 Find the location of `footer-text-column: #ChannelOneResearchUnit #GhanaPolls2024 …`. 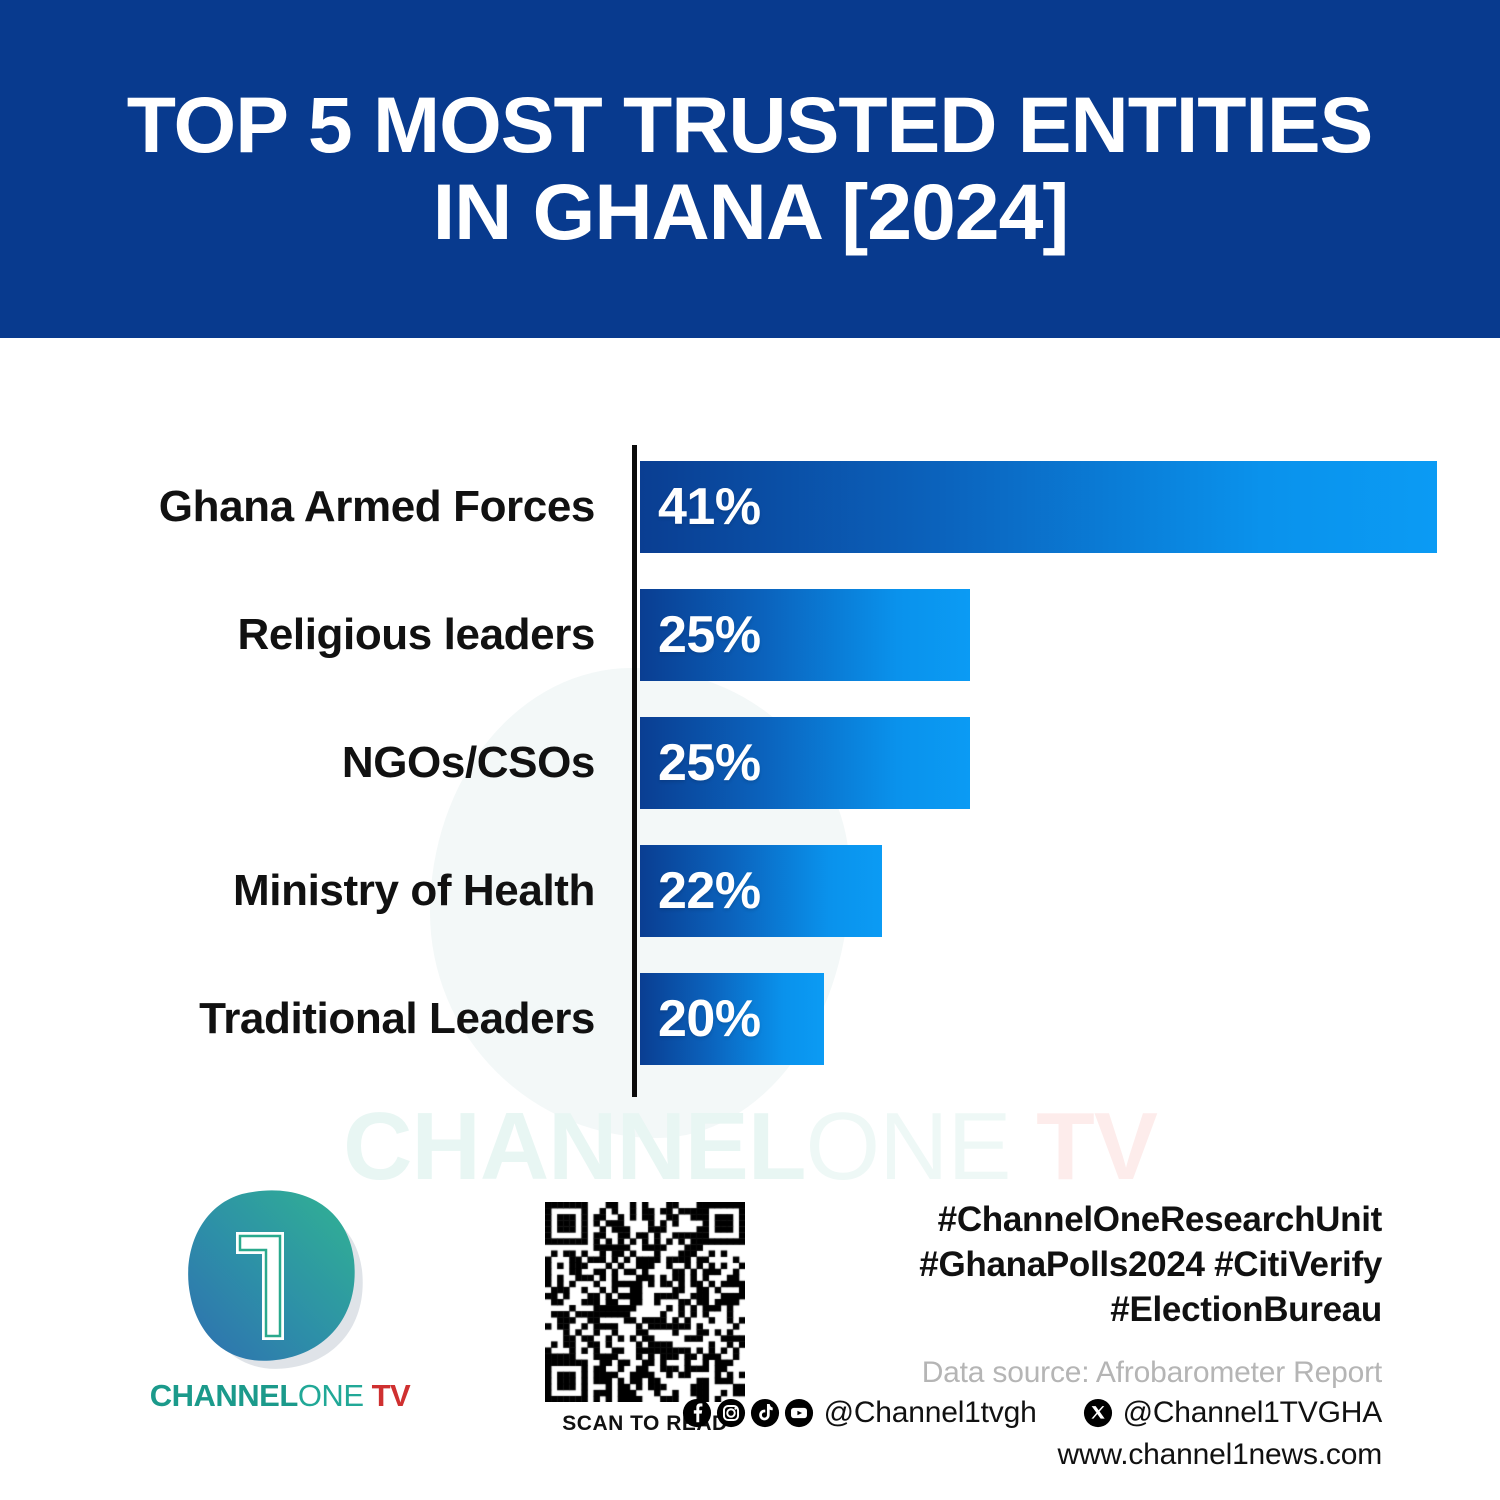

footer-text-column: #ChannelOneResearchUnit #GhanaPolls2024 … is located at coordinates (1022, 1335).